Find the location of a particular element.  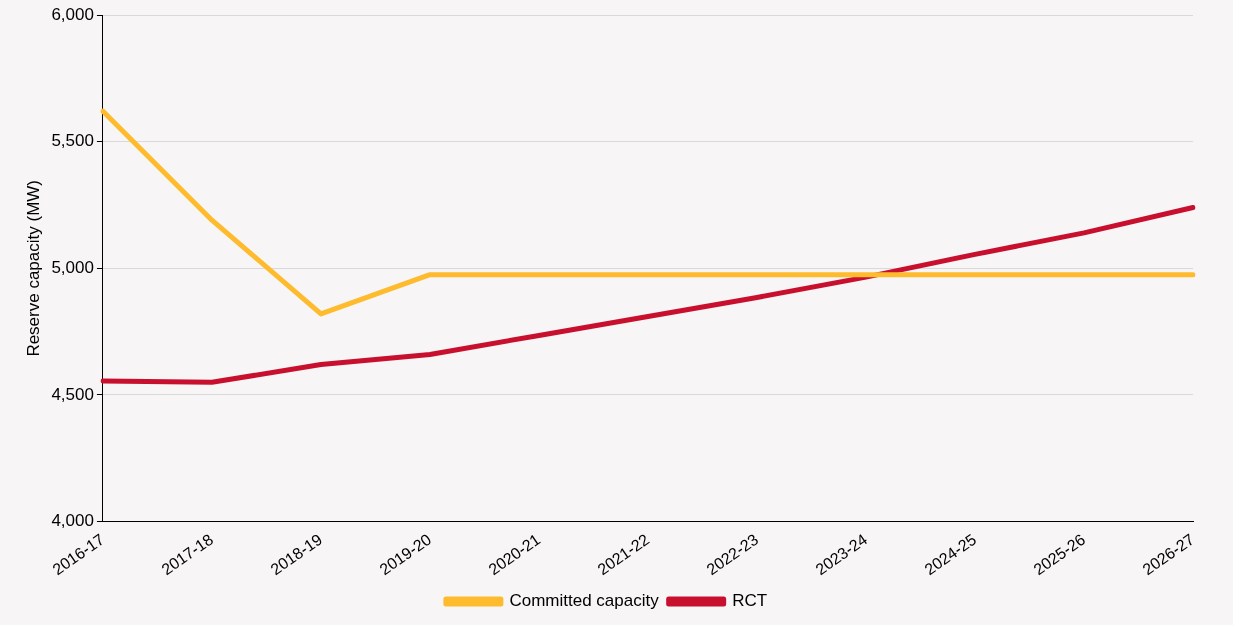

y-tick-label: 4,000 is located at coordinates (72, 521).